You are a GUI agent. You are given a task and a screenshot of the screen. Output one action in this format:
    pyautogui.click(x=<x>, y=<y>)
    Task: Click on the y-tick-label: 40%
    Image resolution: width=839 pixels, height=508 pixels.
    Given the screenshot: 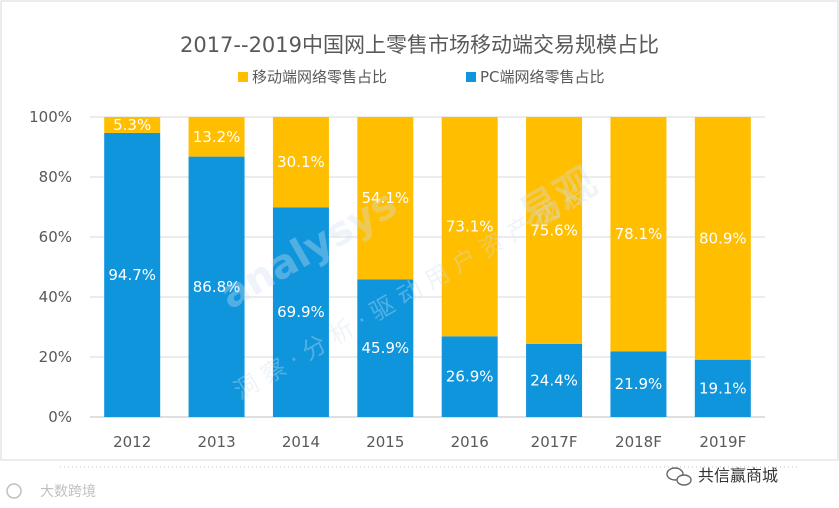 What is the action you would take?
    pyautogui.click(x=55, y=297)
    